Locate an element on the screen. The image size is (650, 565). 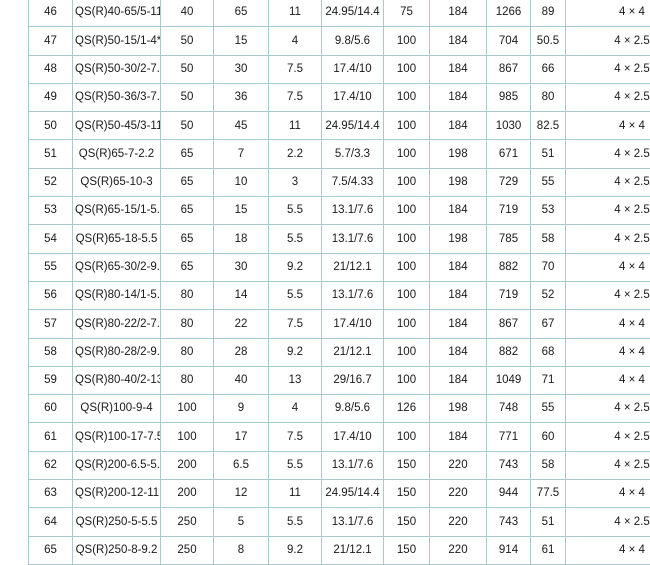
cell-row-number: 47 is located at coordinates (51, 41).